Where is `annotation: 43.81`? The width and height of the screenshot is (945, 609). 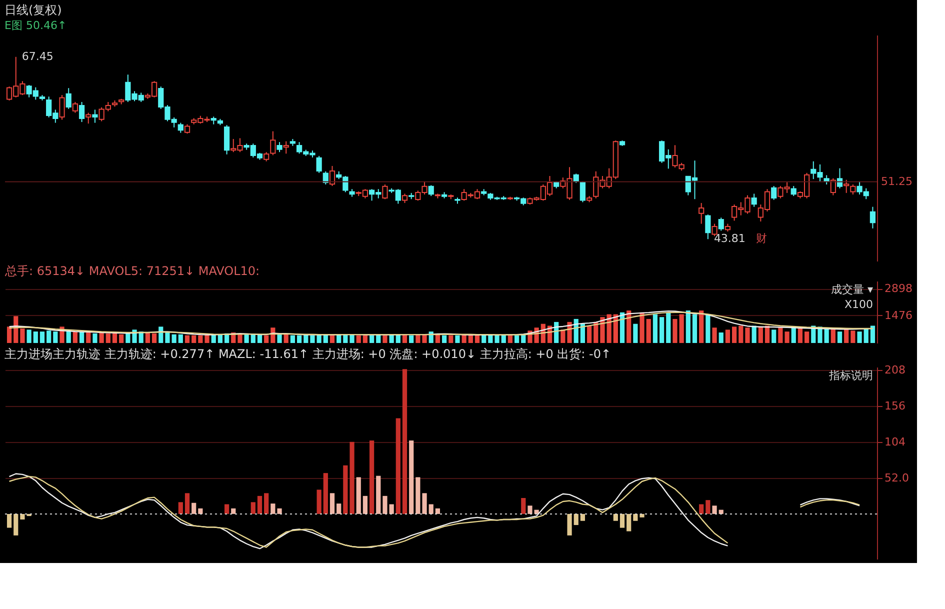
annotation: 43.81 is located at coordinates (730, 239).